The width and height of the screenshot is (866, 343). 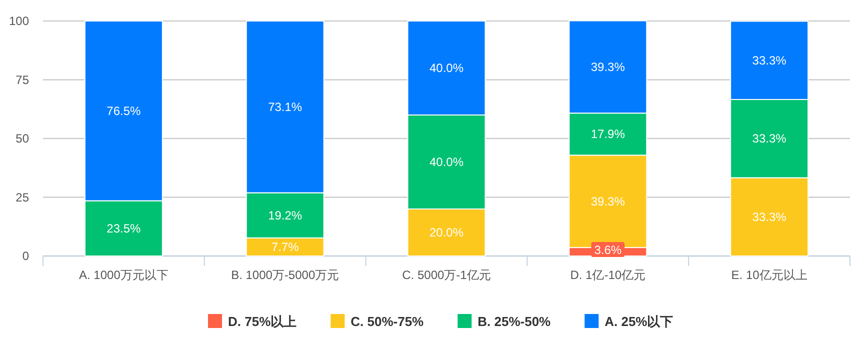 What do you see at coordinates (608, 134) in the screenshot?
I see `data-label: 17.9%` at bounding box center [608, 134].